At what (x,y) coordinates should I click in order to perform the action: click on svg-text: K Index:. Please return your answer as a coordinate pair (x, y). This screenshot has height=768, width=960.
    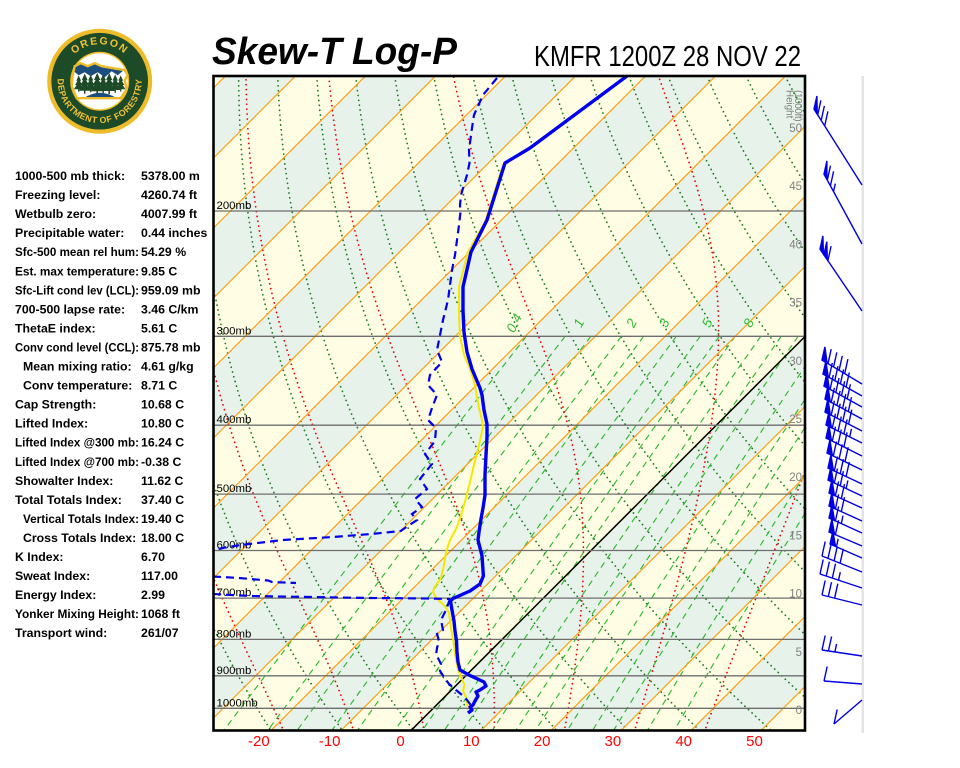
    Looking at the image, I should click on (39, 557).